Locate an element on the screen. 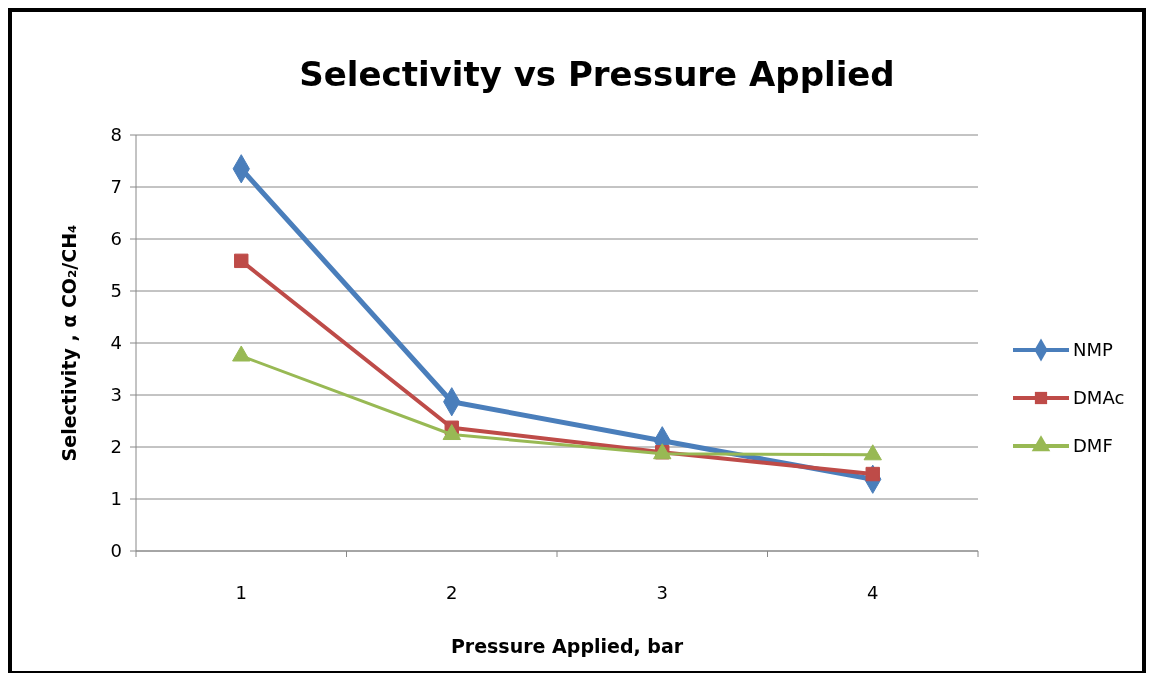  legend-label: DMAc is located at coordinates (1099, 398).